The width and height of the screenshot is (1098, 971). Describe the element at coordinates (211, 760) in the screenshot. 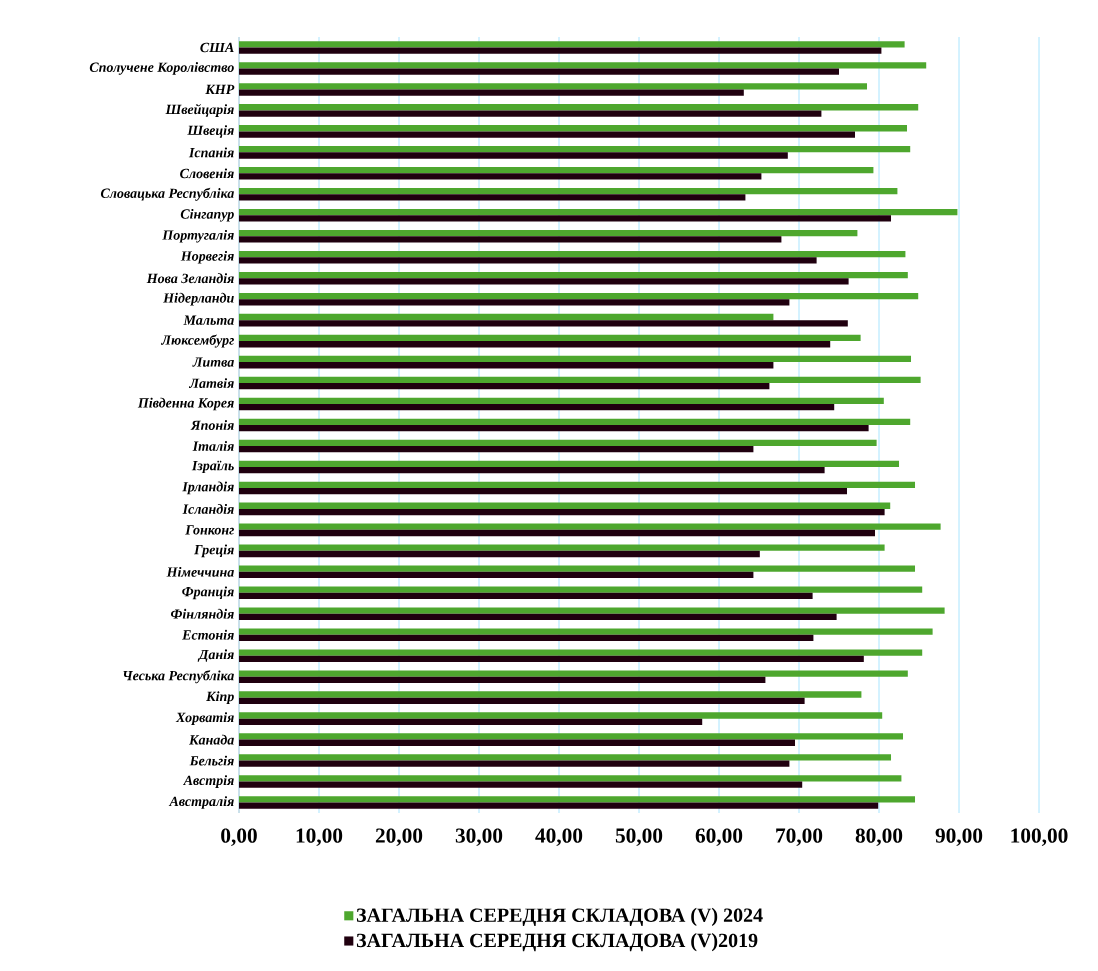

I see `y-tick-label: Бельгія` at that location.